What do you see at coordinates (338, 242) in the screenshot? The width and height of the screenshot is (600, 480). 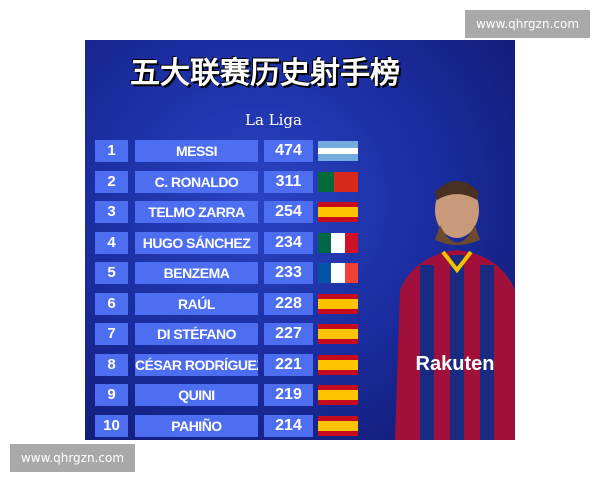 I see `mexico-flag-icon` at bounding box center [338, 242].